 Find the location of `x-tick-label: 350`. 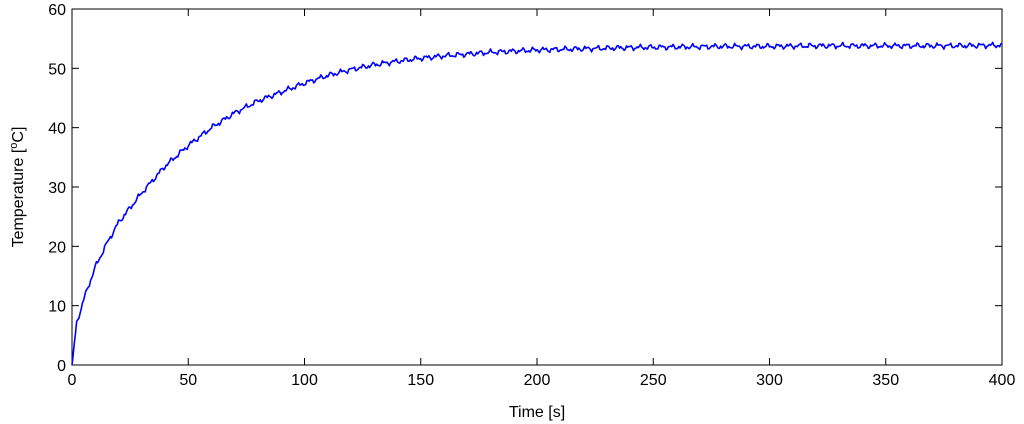

x-tick-label: 350 is located at coordinates (885, 380).